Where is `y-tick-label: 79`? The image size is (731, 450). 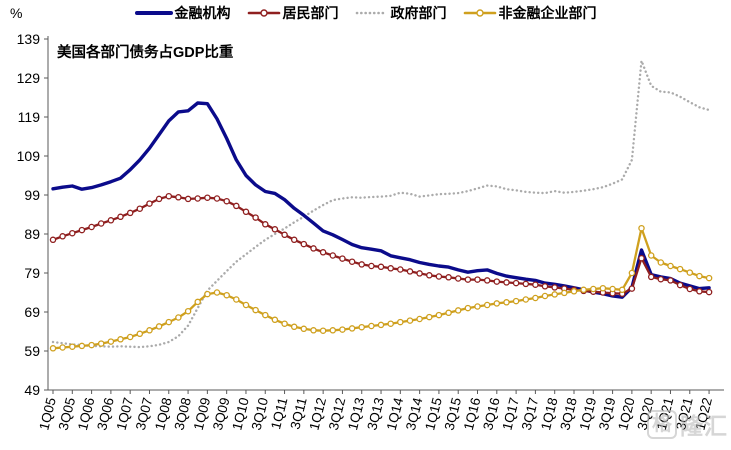 y-tick-label: 79 is located at coordinates (32, 273).